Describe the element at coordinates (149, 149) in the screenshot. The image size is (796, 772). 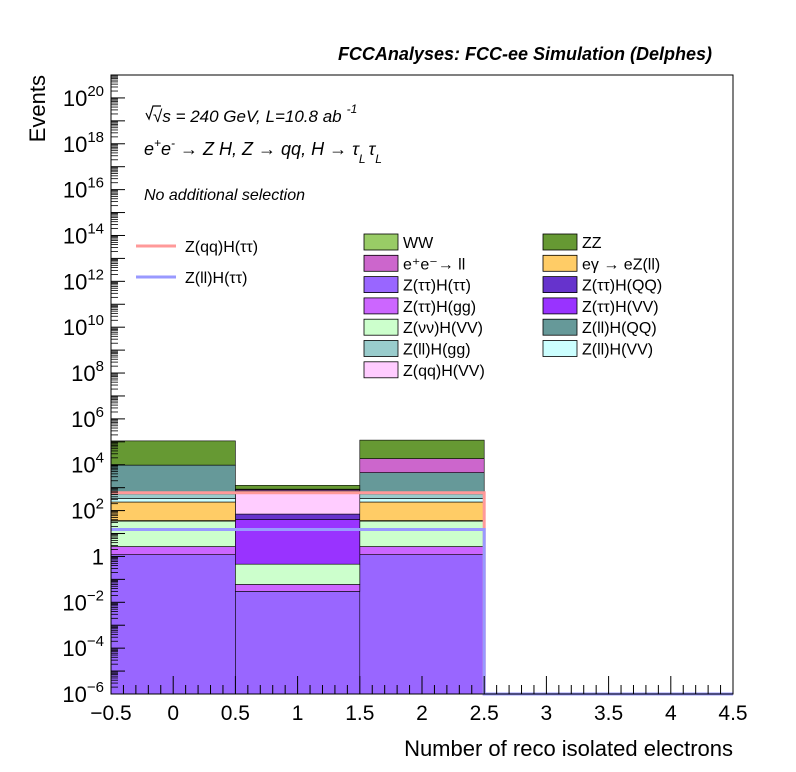
I see `process-e1: e` at that location.